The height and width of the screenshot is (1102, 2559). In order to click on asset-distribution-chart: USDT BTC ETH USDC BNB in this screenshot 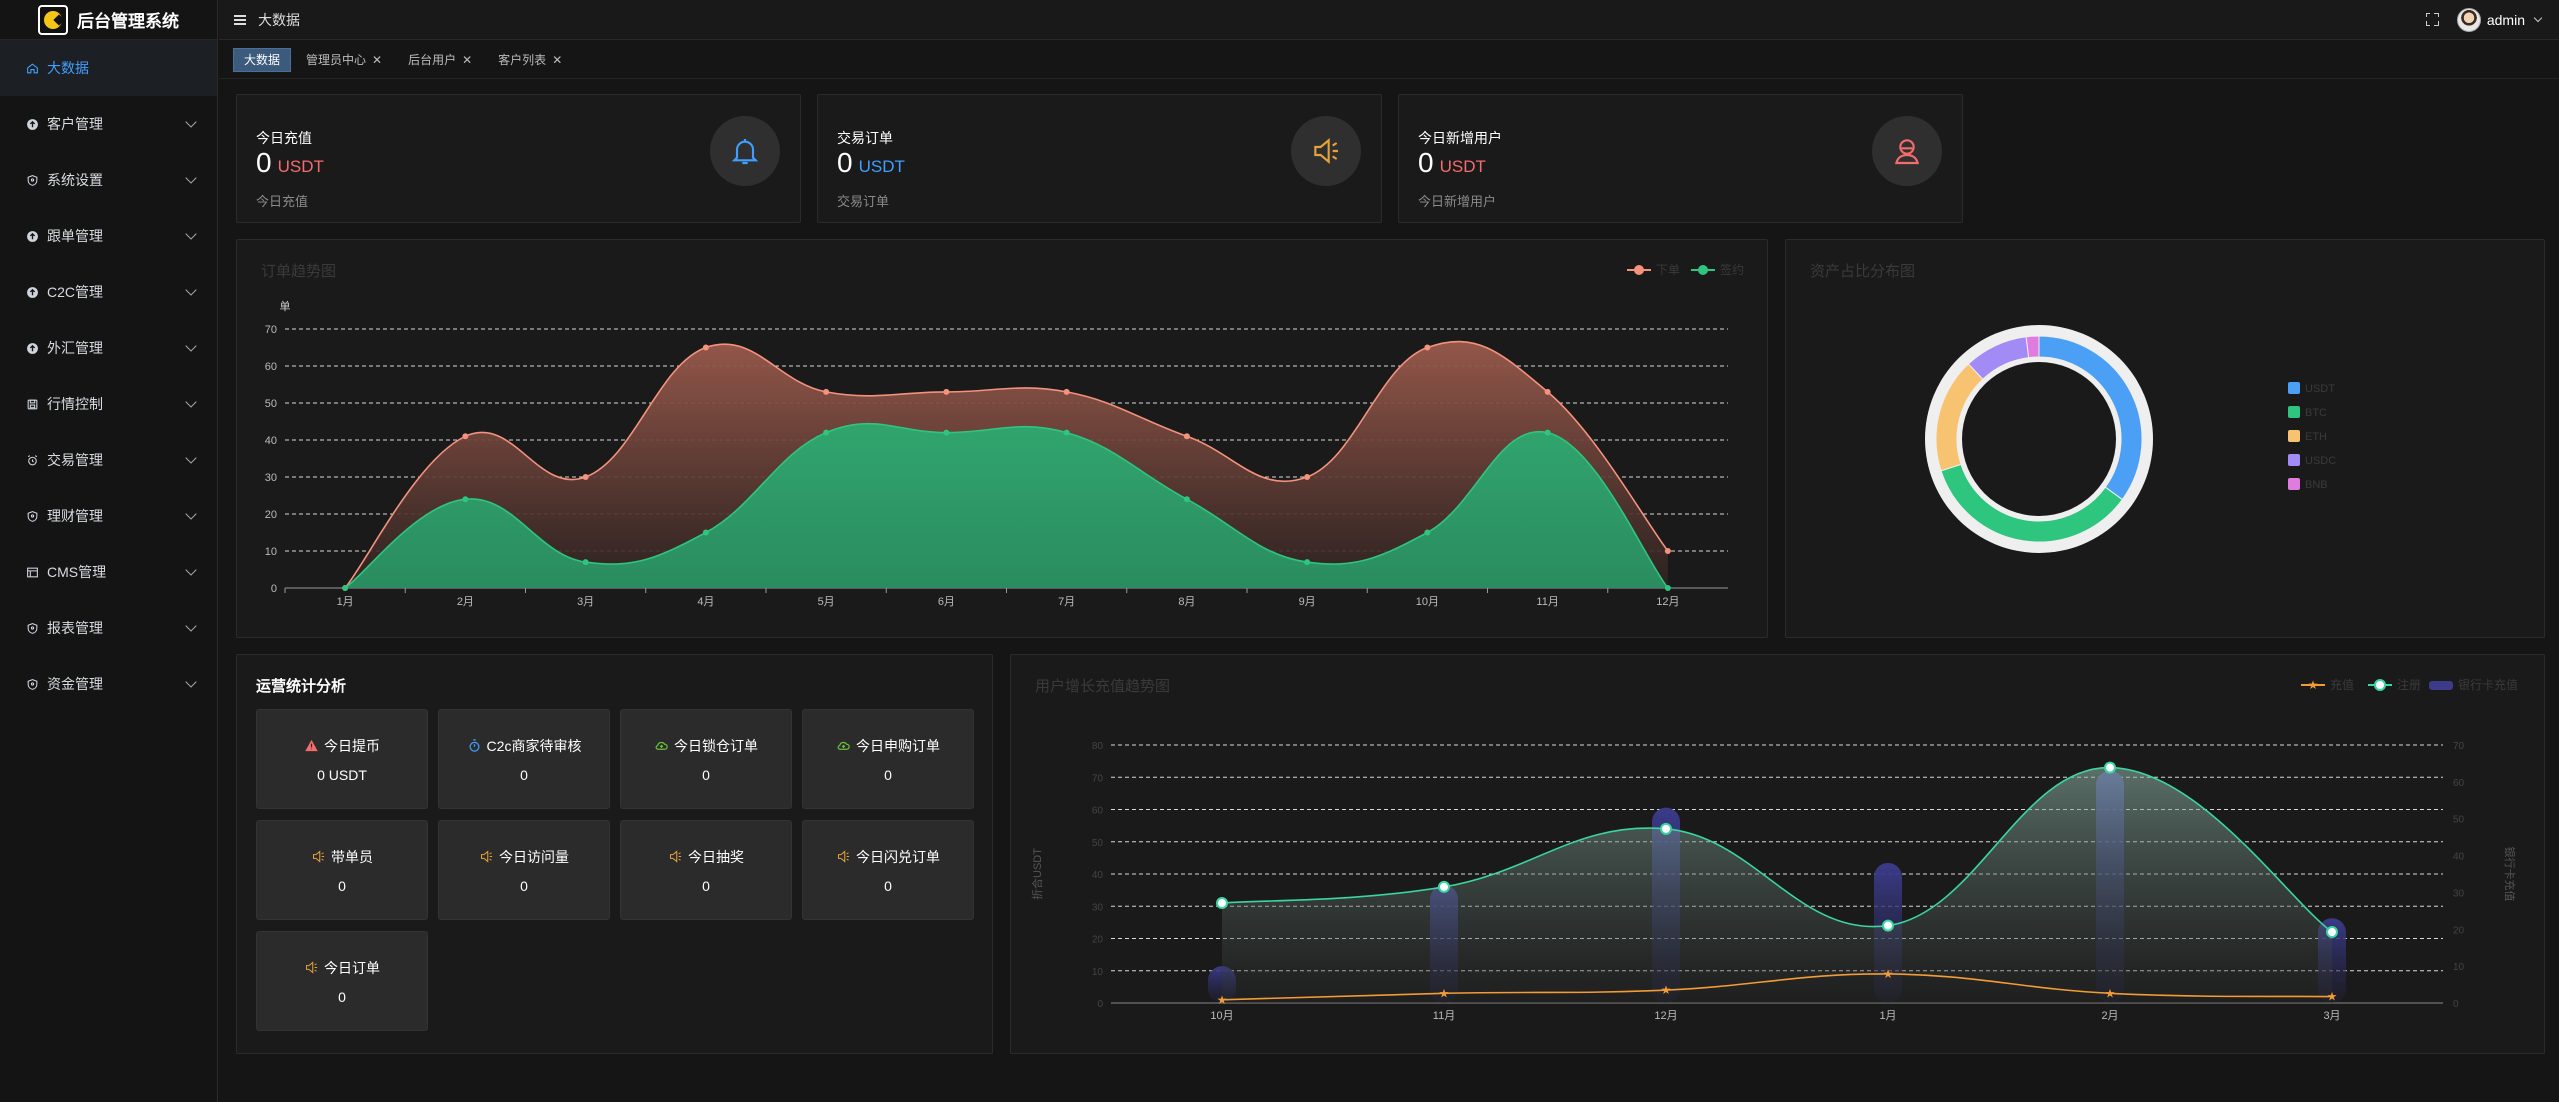, I will do `click(2130, 439)`.